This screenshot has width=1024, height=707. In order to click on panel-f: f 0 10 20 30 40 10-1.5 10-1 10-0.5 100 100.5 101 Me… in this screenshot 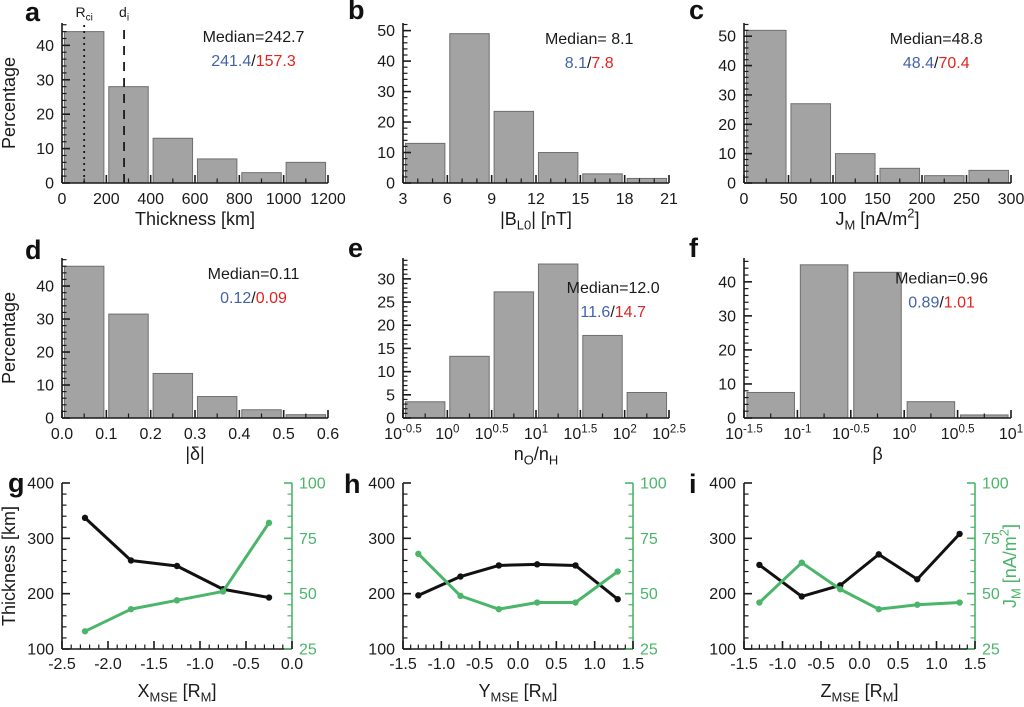, I will do `click(853, 352)`.